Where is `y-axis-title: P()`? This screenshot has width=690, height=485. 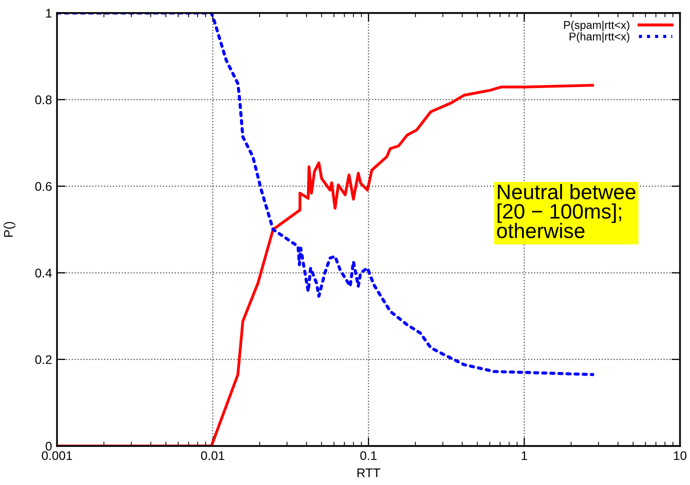 y-axis-title: P() is located at coordinates (10, 229).